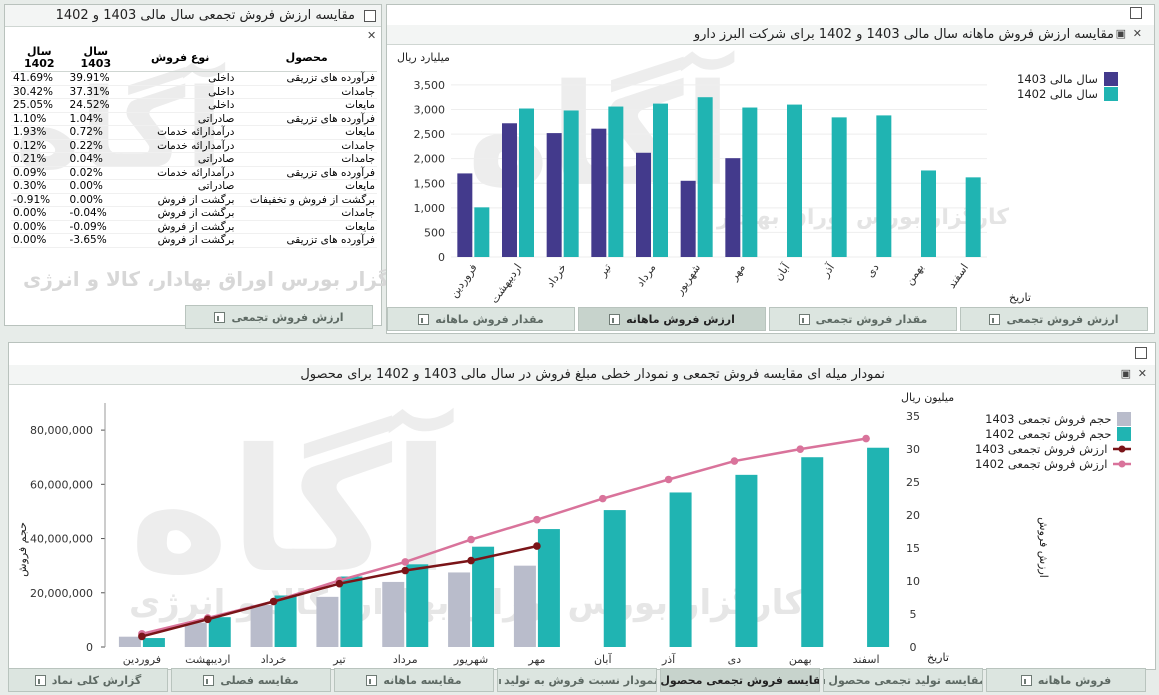 The image size is (1159, 695). Describe the element at coordinates (863, 319) in the screenshot. I see `panel2-tab-1: مقدار فروش تجمعی` at that location.